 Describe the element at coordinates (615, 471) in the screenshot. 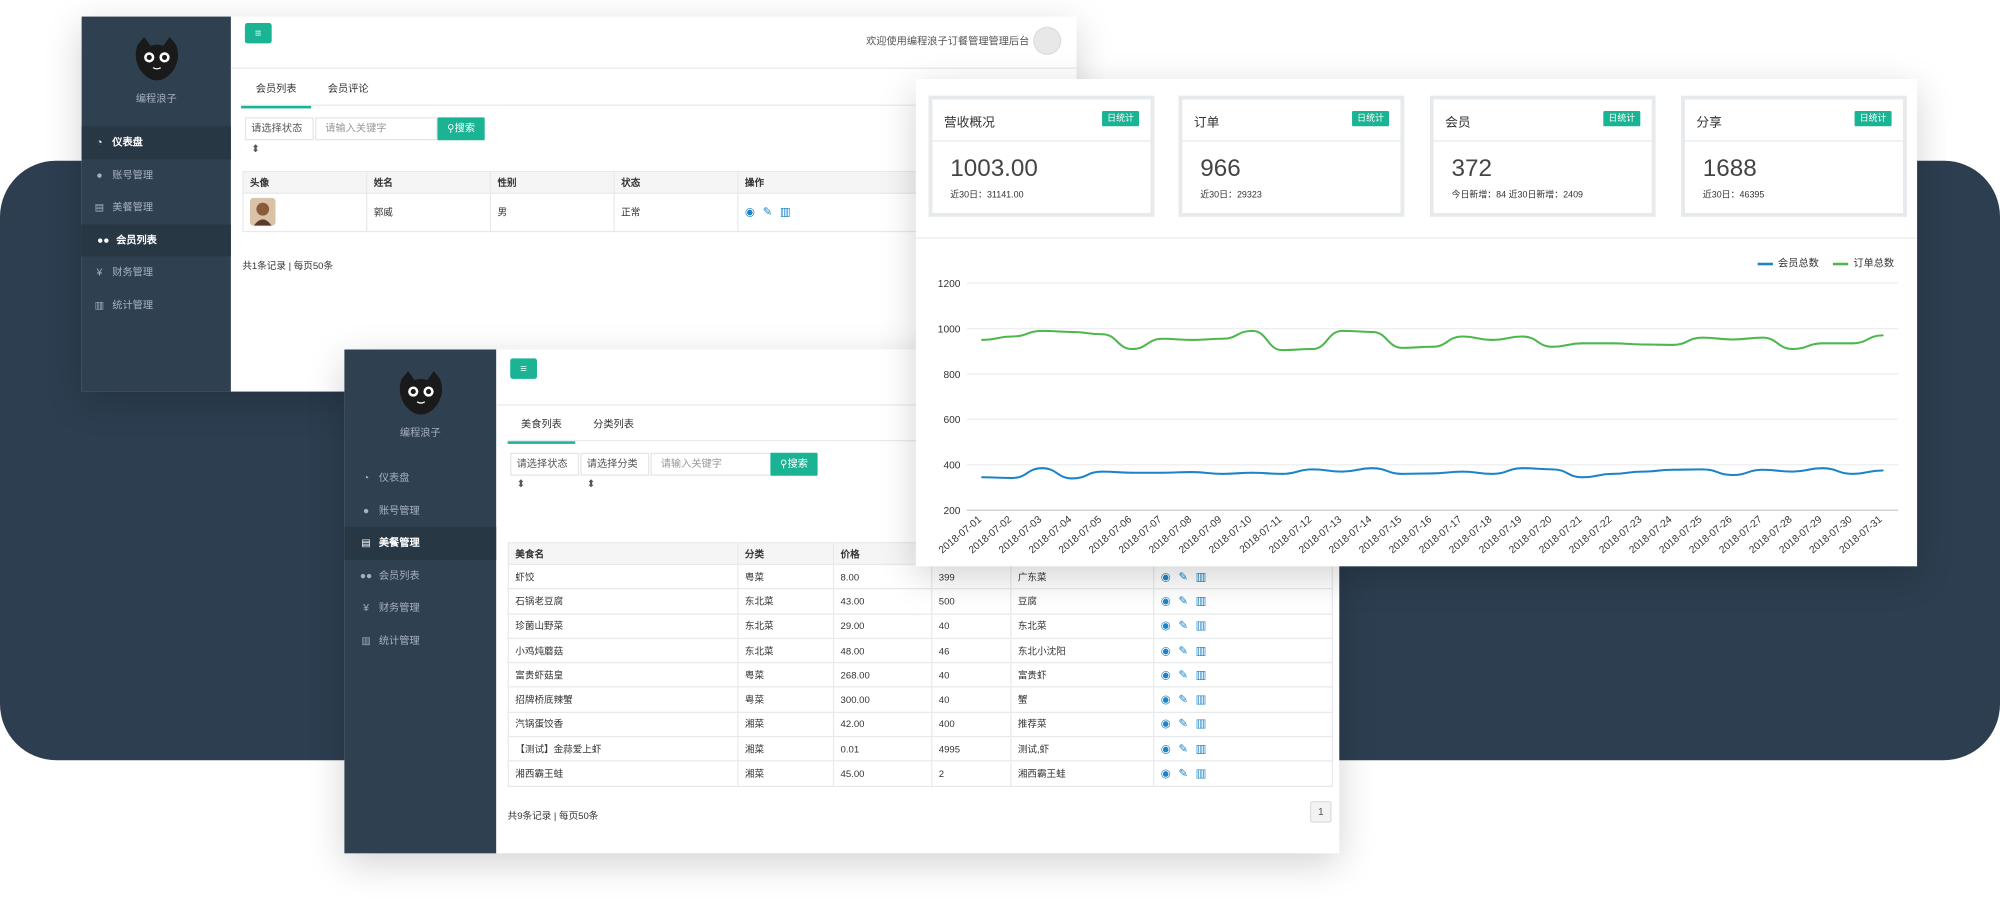

I see `category-select: 请选择分类 ⬍` at that location.